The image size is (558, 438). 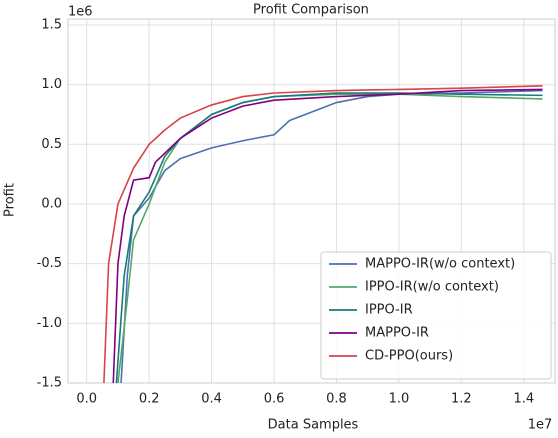 What do you see at coordinates (436, 315) in the screenshot?
I see `legend-box` at bounding box center [436, 315].